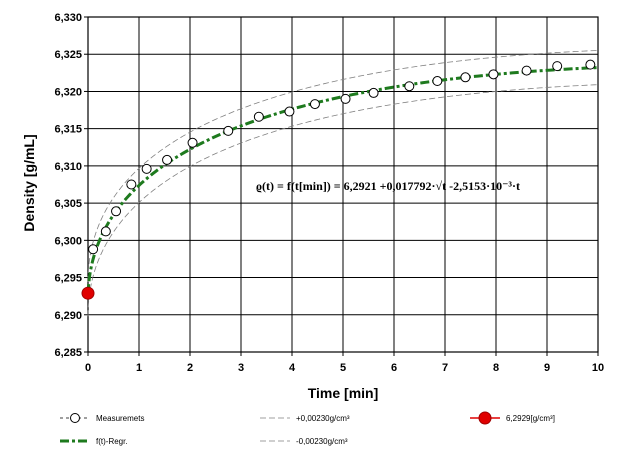 The height and width of the screenshot is (461, 617). I want to click on y-tick-label: 6,305, so click(68, 204).